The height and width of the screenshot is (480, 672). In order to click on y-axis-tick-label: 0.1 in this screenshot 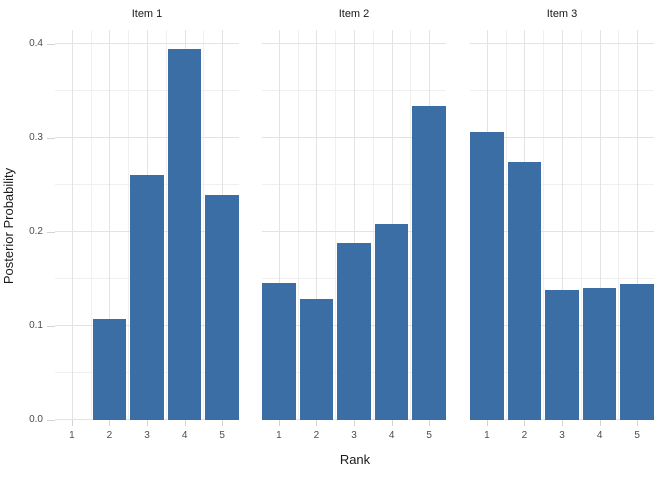, I will do `click(36, 326)`.